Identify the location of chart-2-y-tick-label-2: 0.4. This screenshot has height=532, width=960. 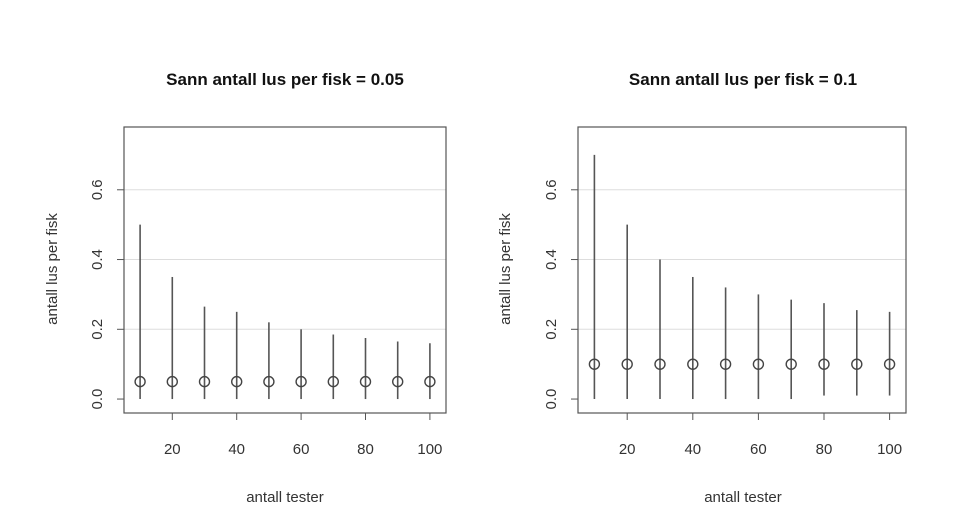
(551, 259).